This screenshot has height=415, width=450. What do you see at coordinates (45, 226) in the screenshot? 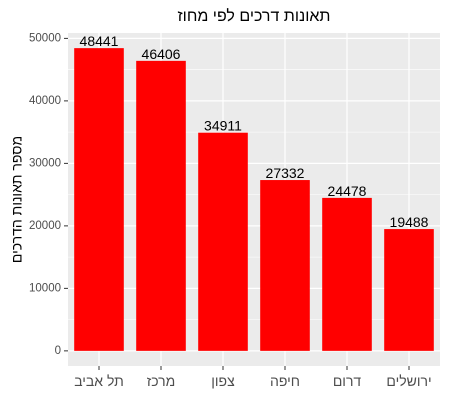
I see `y-tick-label: 20000` at bounding box center [45, 226].